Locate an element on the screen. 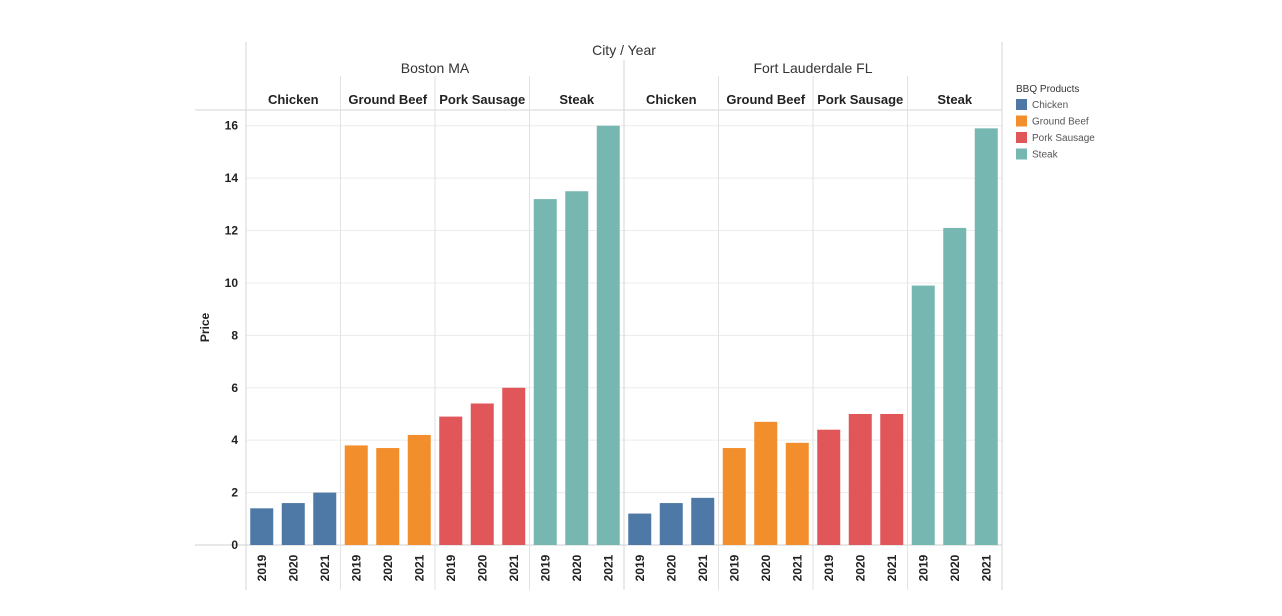 Image resolution: width=1282 pixels, height=616 pixels. legend-item-label: Chicken is located at coordinates (1050, 105).